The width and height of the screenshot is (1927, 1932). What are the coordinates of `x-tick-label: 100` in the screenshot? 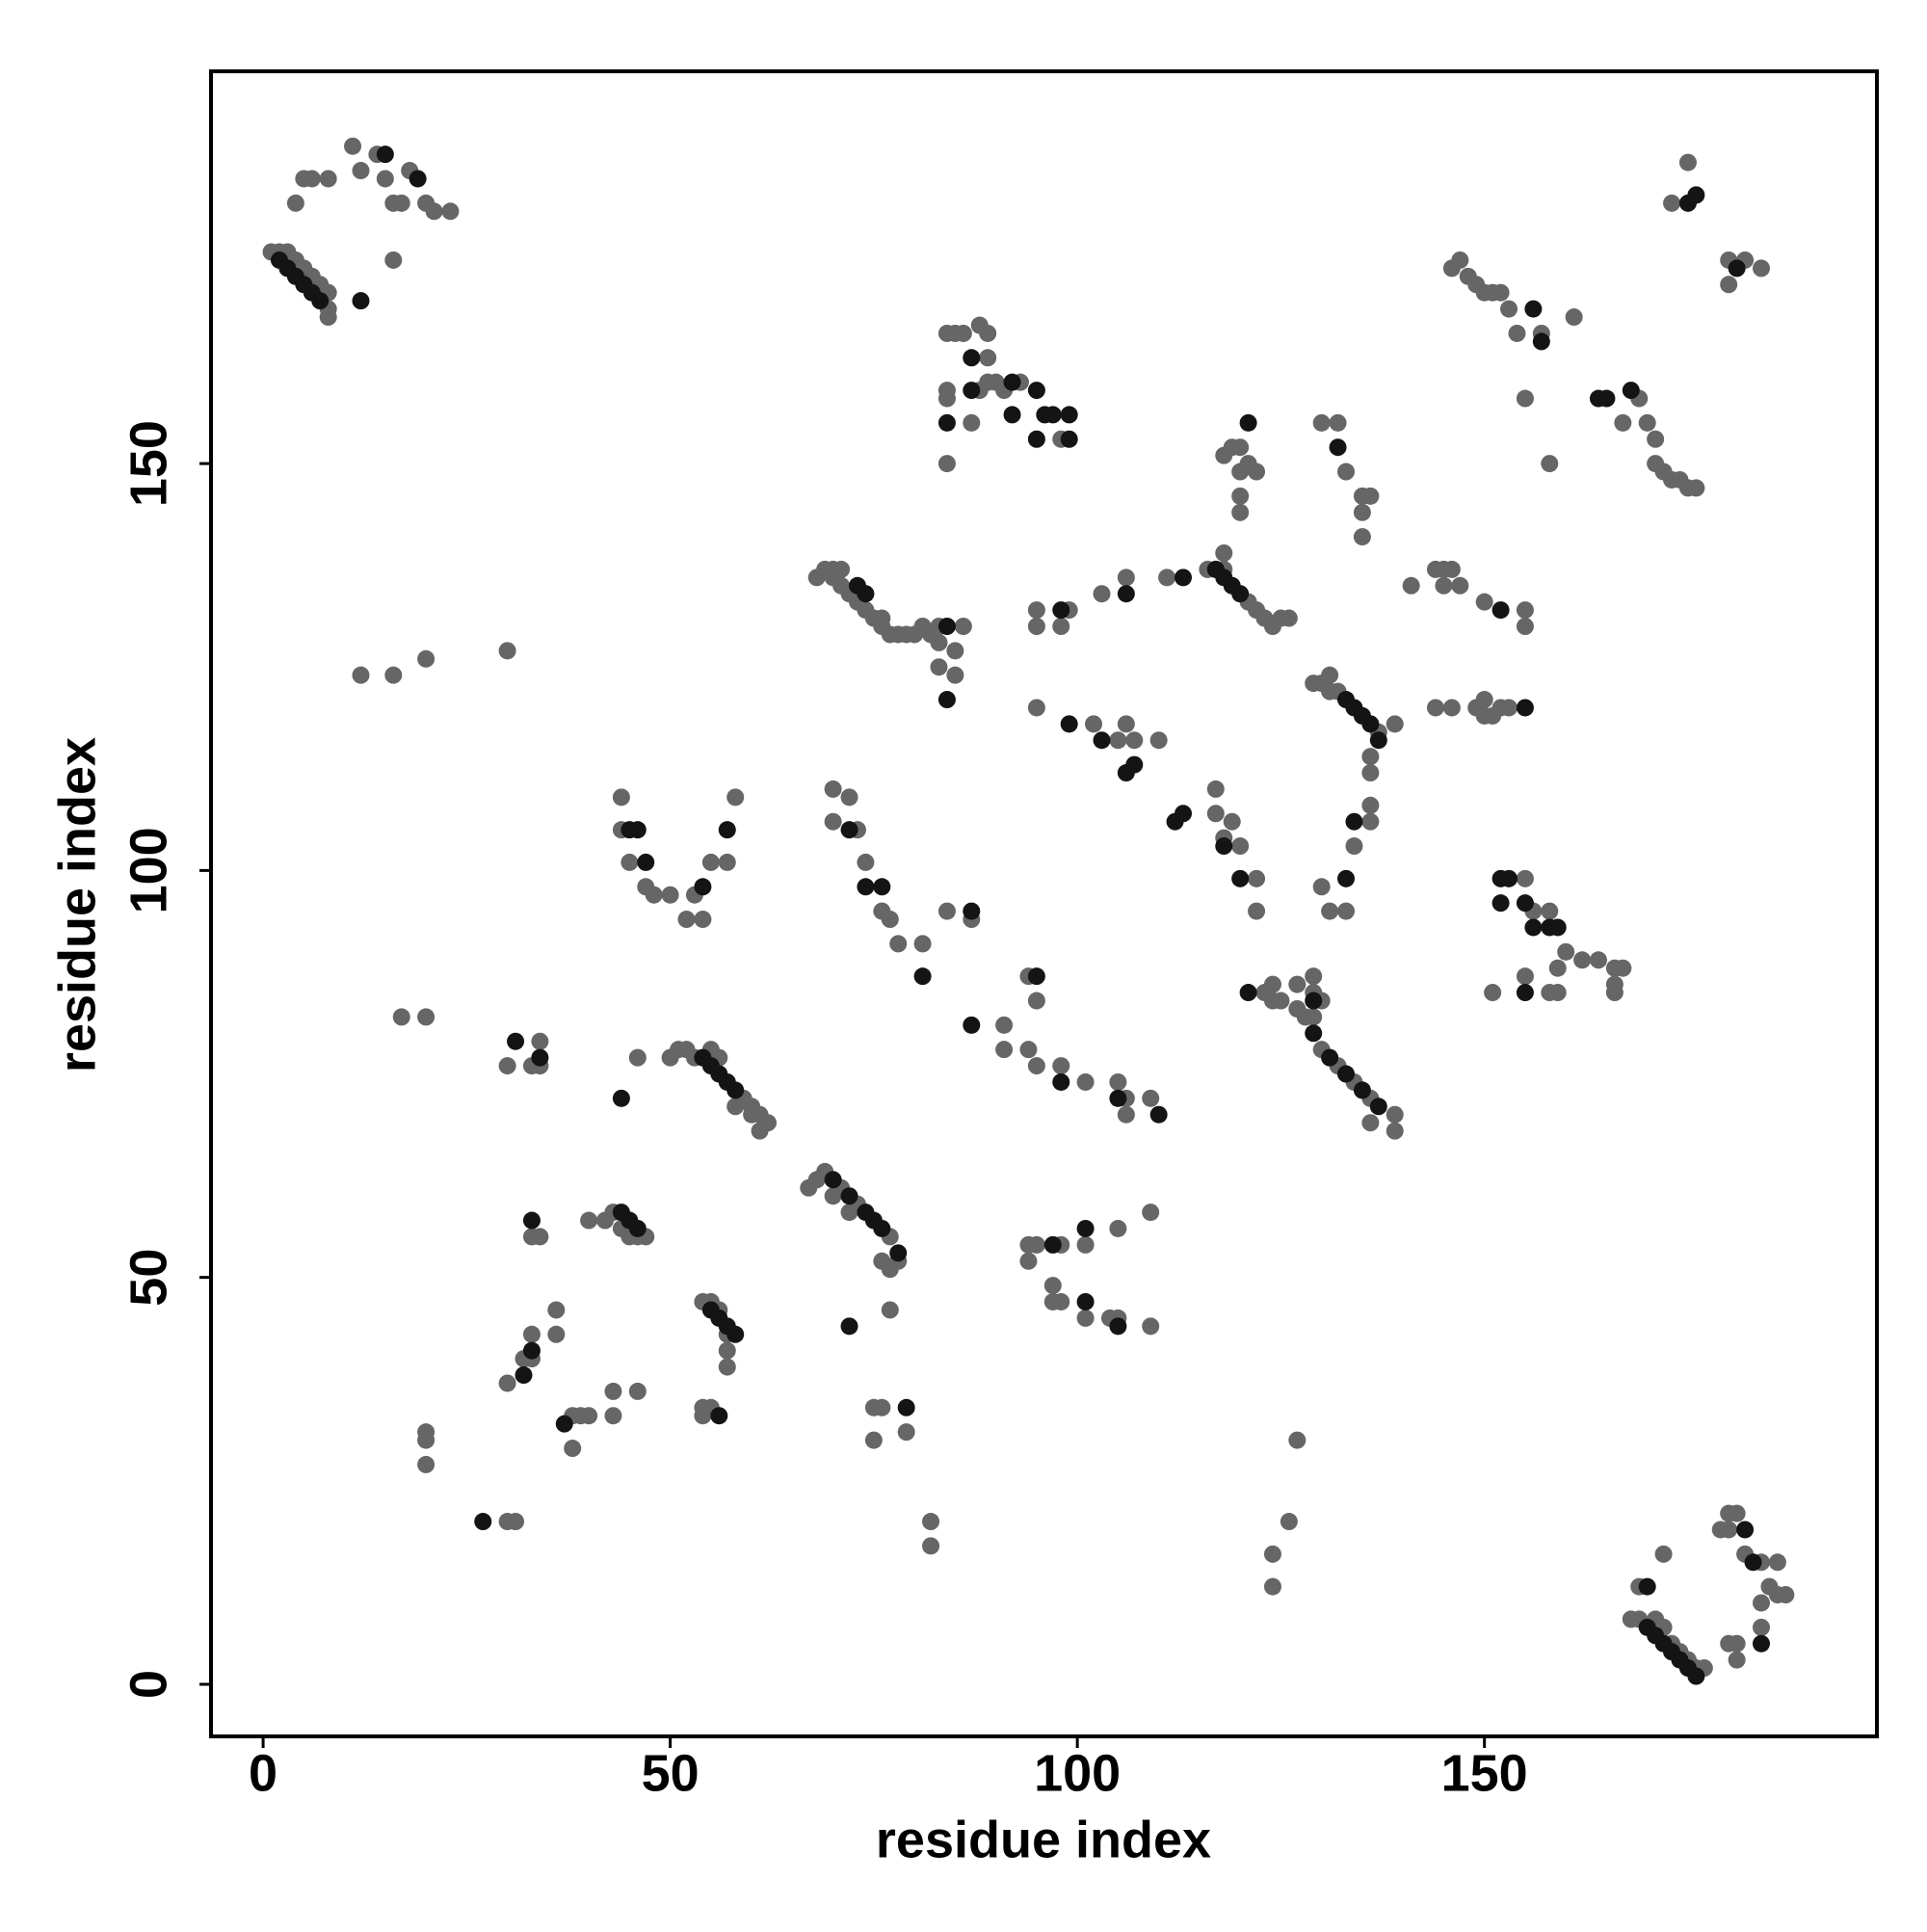 It's located at (1077, 1773).